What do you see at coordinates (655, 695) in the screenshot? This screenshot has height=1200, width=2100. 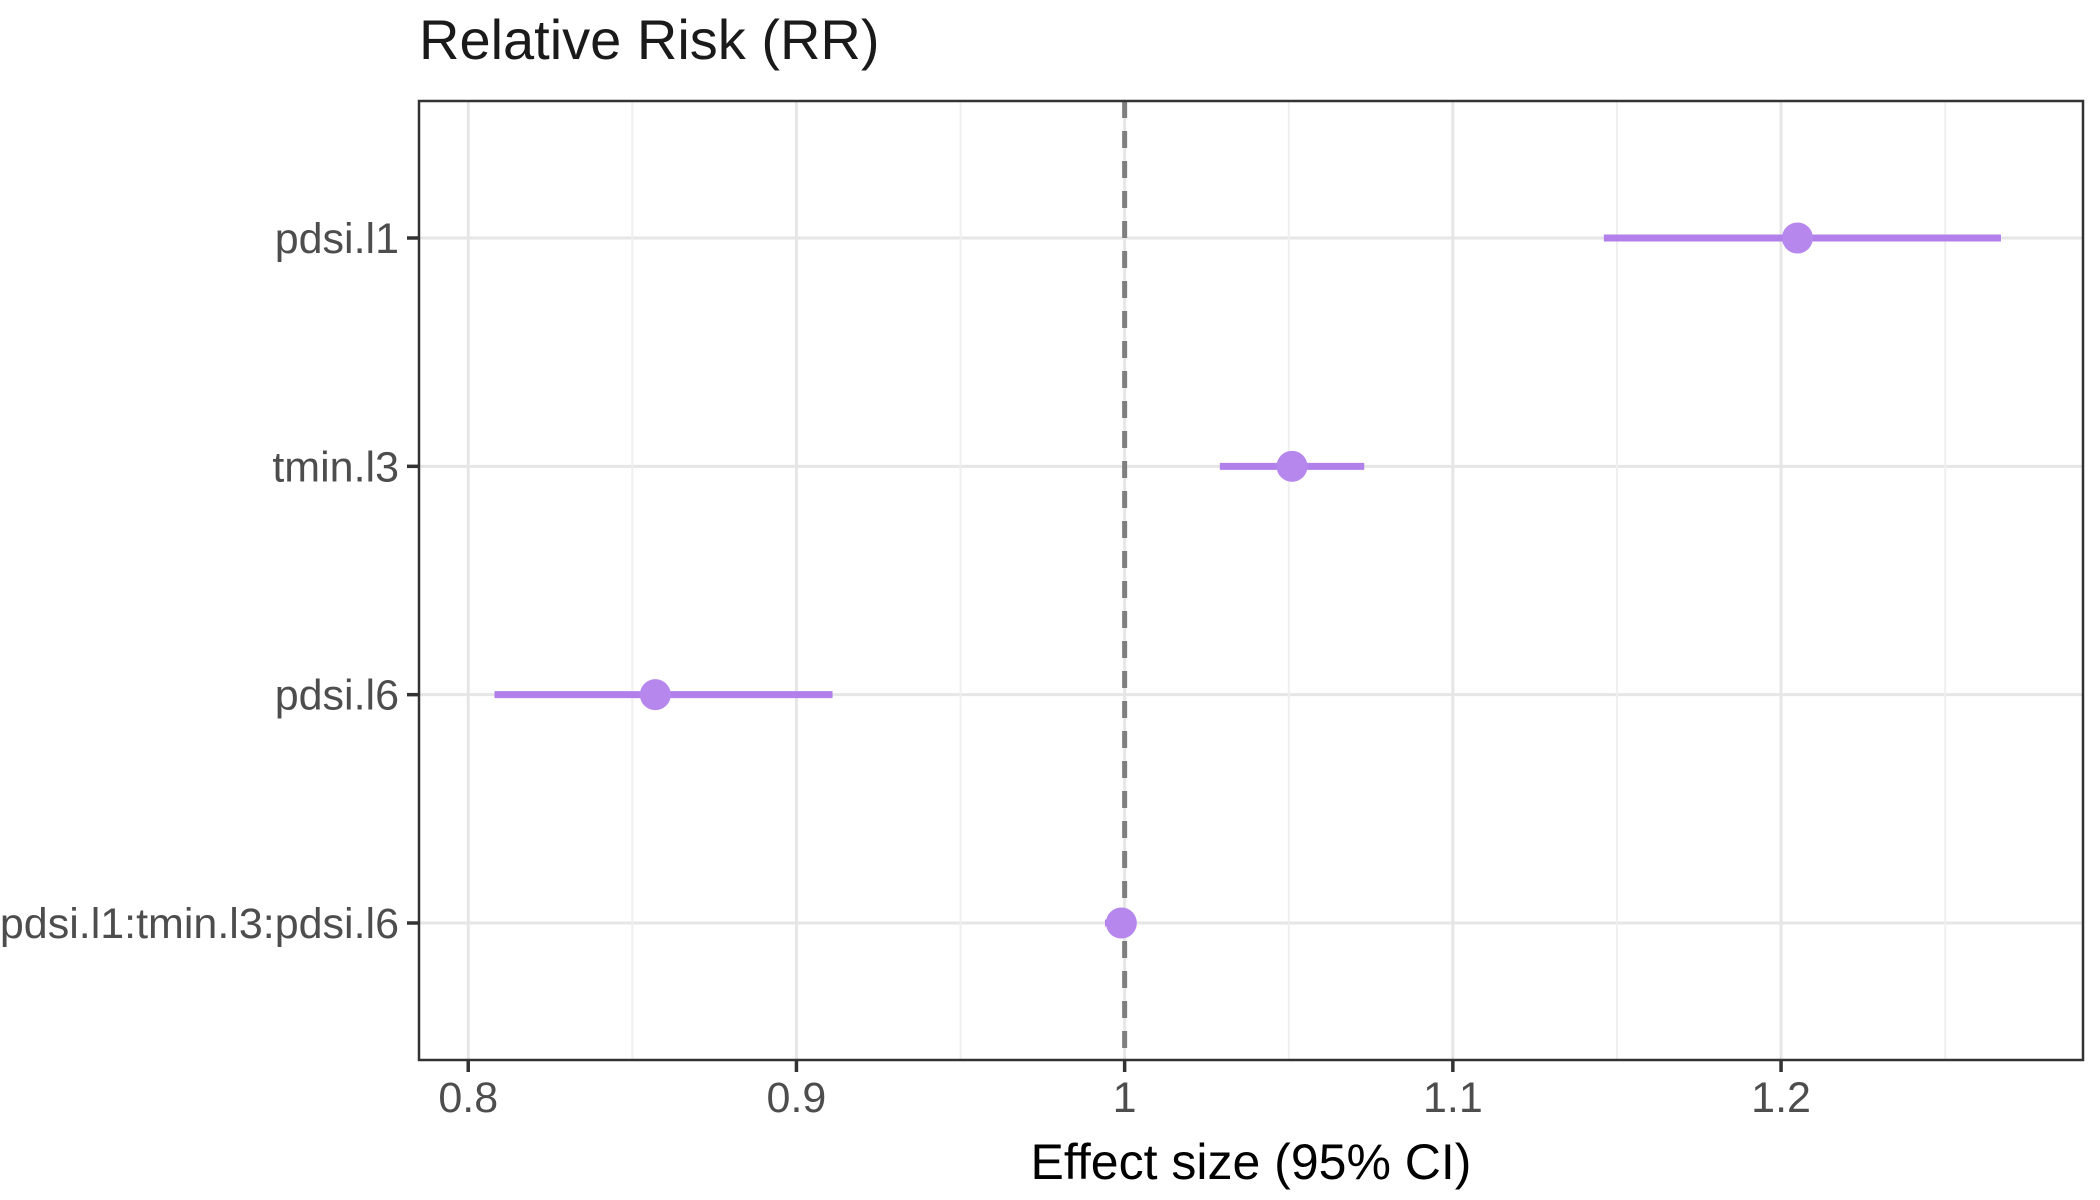 I see `point-pdsi.l6` at bounding box center [655, 695].